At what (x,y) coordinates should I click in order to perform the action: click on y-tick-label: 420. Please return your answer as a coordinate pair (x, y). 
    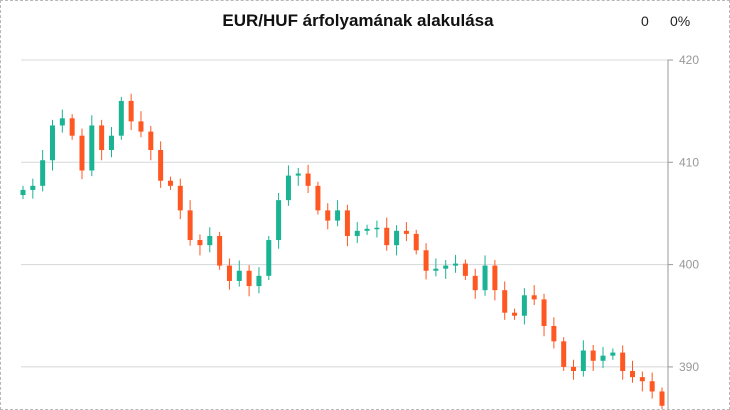
    Looking at the image, I should click on (689, 60).